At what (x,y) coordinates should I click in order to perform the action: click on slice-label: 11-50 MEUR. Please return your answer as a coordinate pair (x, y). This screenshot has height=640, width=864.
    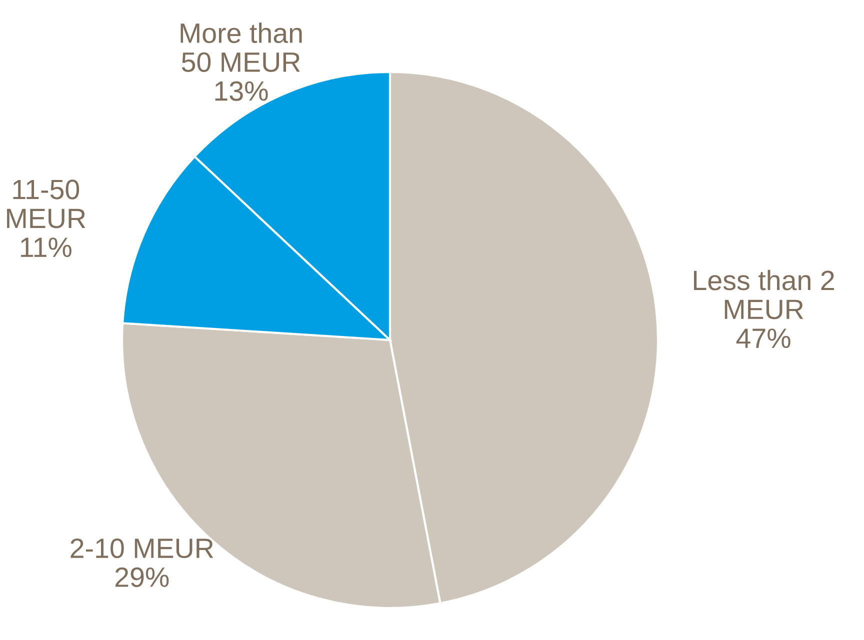
    Looking at the image, I should click on (46, 204).